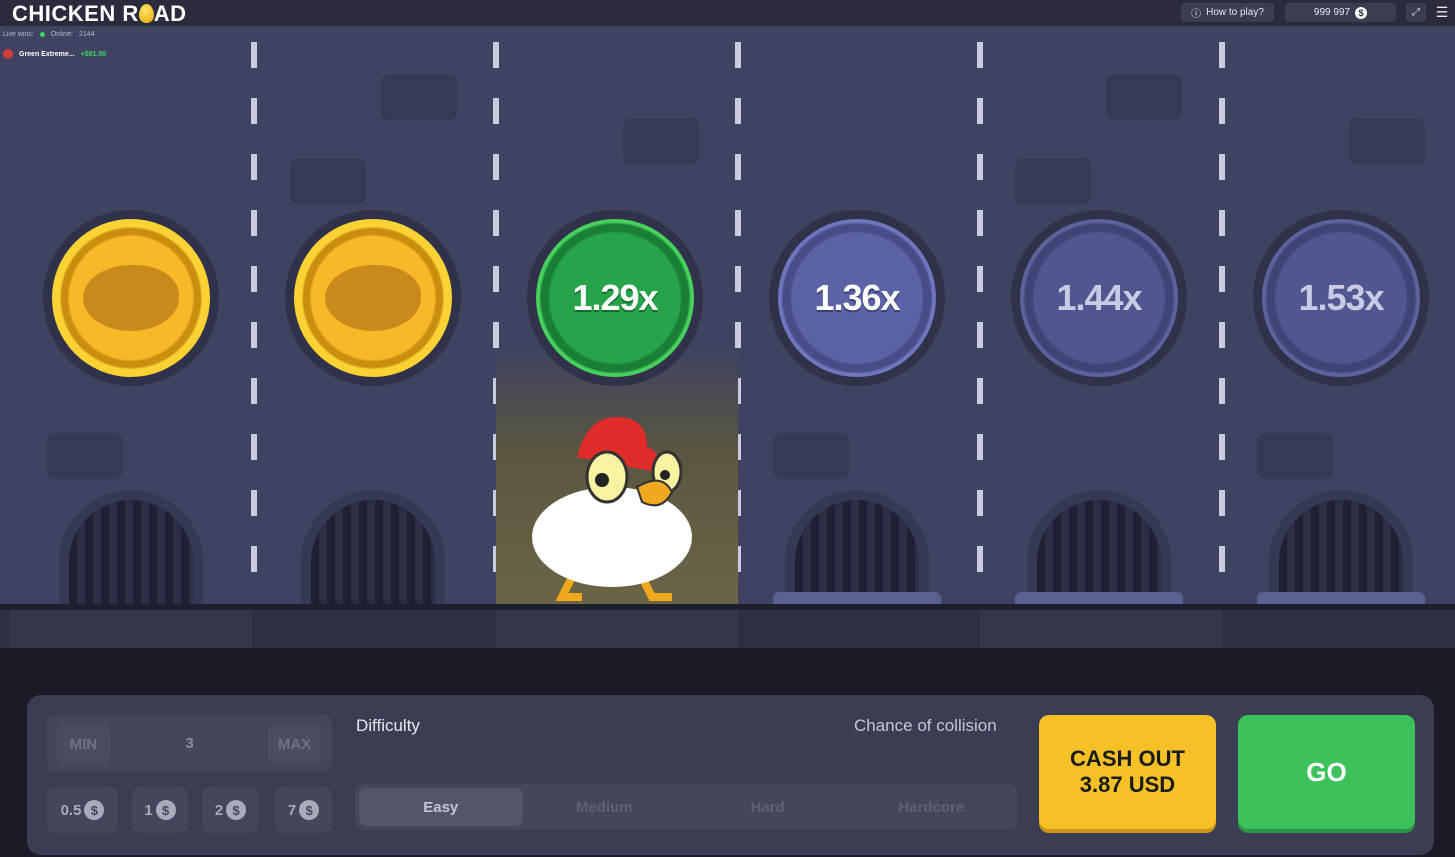  I want to click on online-dot-icon, so click(42, 34).